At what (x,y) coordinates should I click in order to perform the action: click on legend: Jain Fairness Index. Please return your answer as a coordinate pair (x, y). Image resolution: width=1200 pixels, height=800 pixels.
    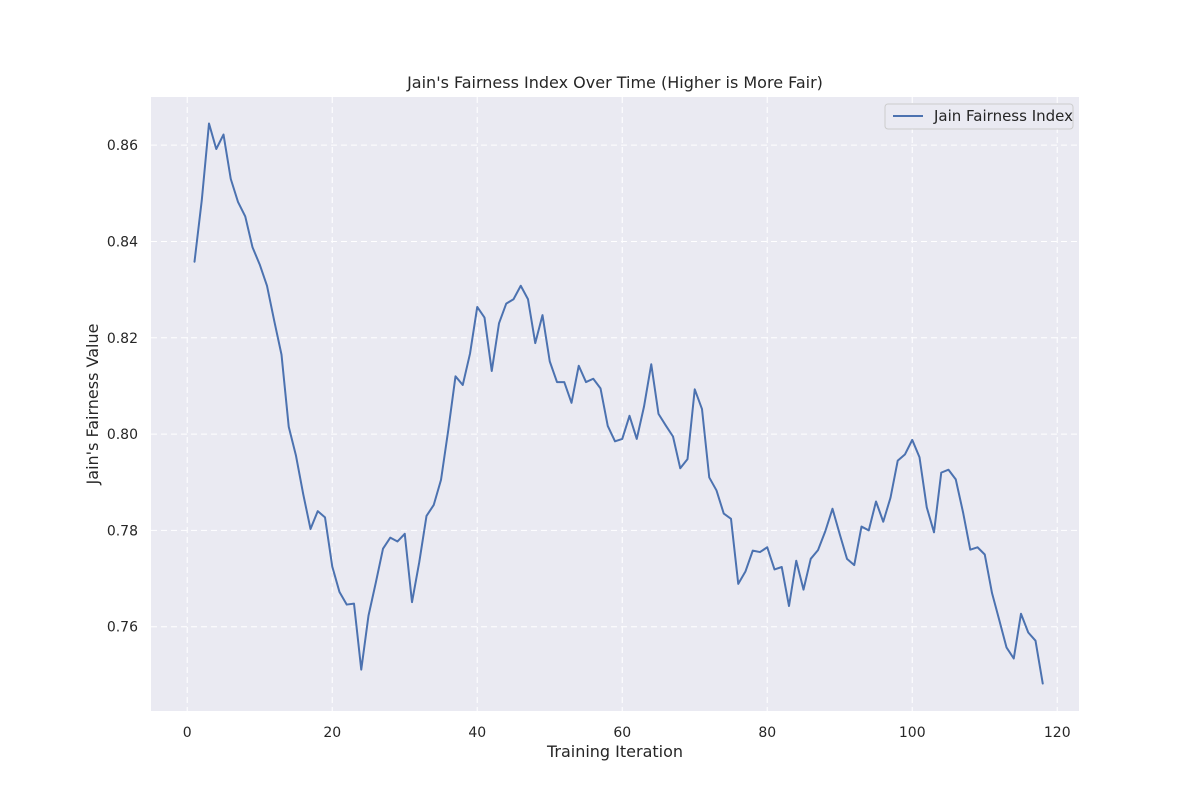
    Looking at the image, I should click on (979, 116).